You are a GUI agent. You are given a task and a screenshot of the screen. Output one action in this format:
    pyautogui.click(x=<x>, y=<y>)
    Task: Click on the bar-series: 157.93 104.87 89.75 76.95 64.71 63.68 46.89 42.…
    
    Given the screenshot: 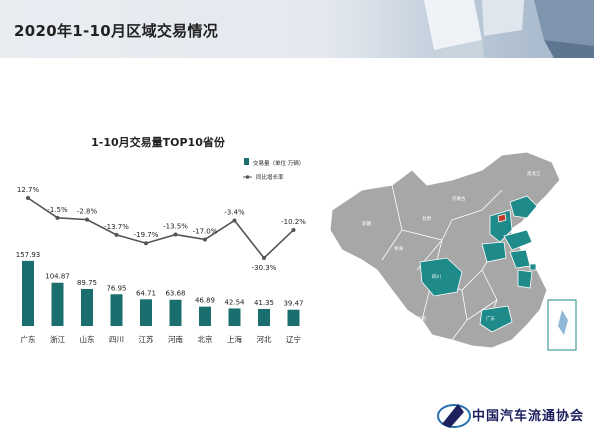 What is the action you would take?
    pyautogui.click(x=160, y=288)
    